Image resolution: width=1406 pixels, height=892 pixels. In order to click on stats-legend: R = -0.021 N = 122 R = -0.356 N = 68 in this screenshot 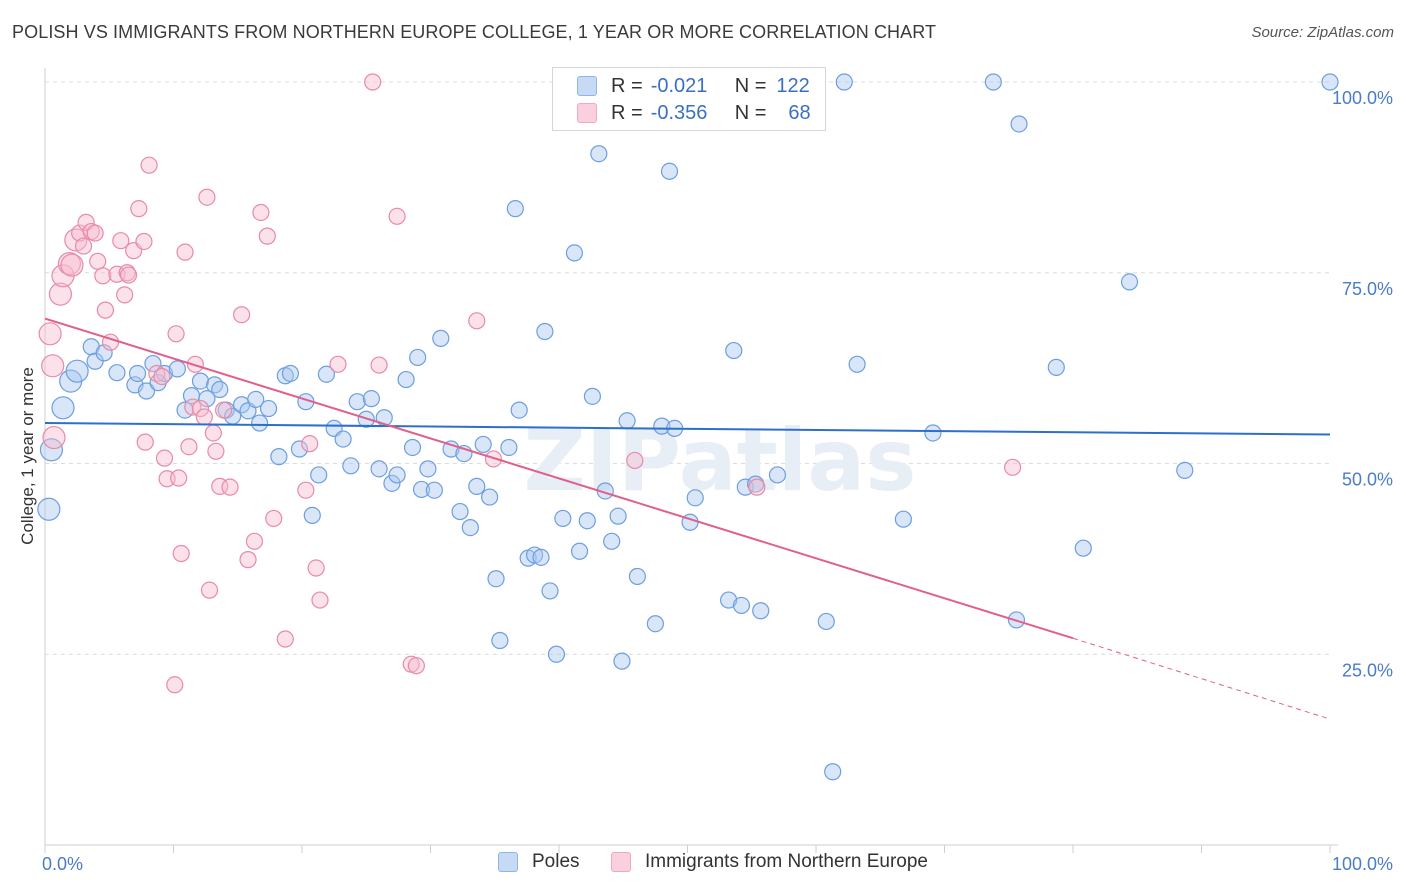, I will do `click(689, 99)`.